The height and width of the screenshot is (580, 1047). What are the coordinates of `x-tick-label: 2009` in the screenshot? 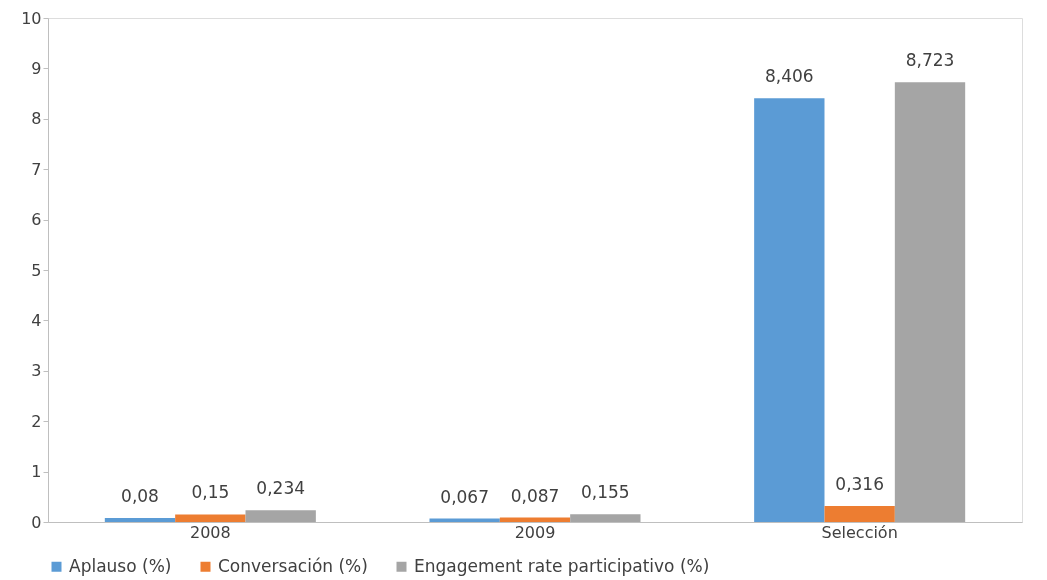 It's located at (535, 532).